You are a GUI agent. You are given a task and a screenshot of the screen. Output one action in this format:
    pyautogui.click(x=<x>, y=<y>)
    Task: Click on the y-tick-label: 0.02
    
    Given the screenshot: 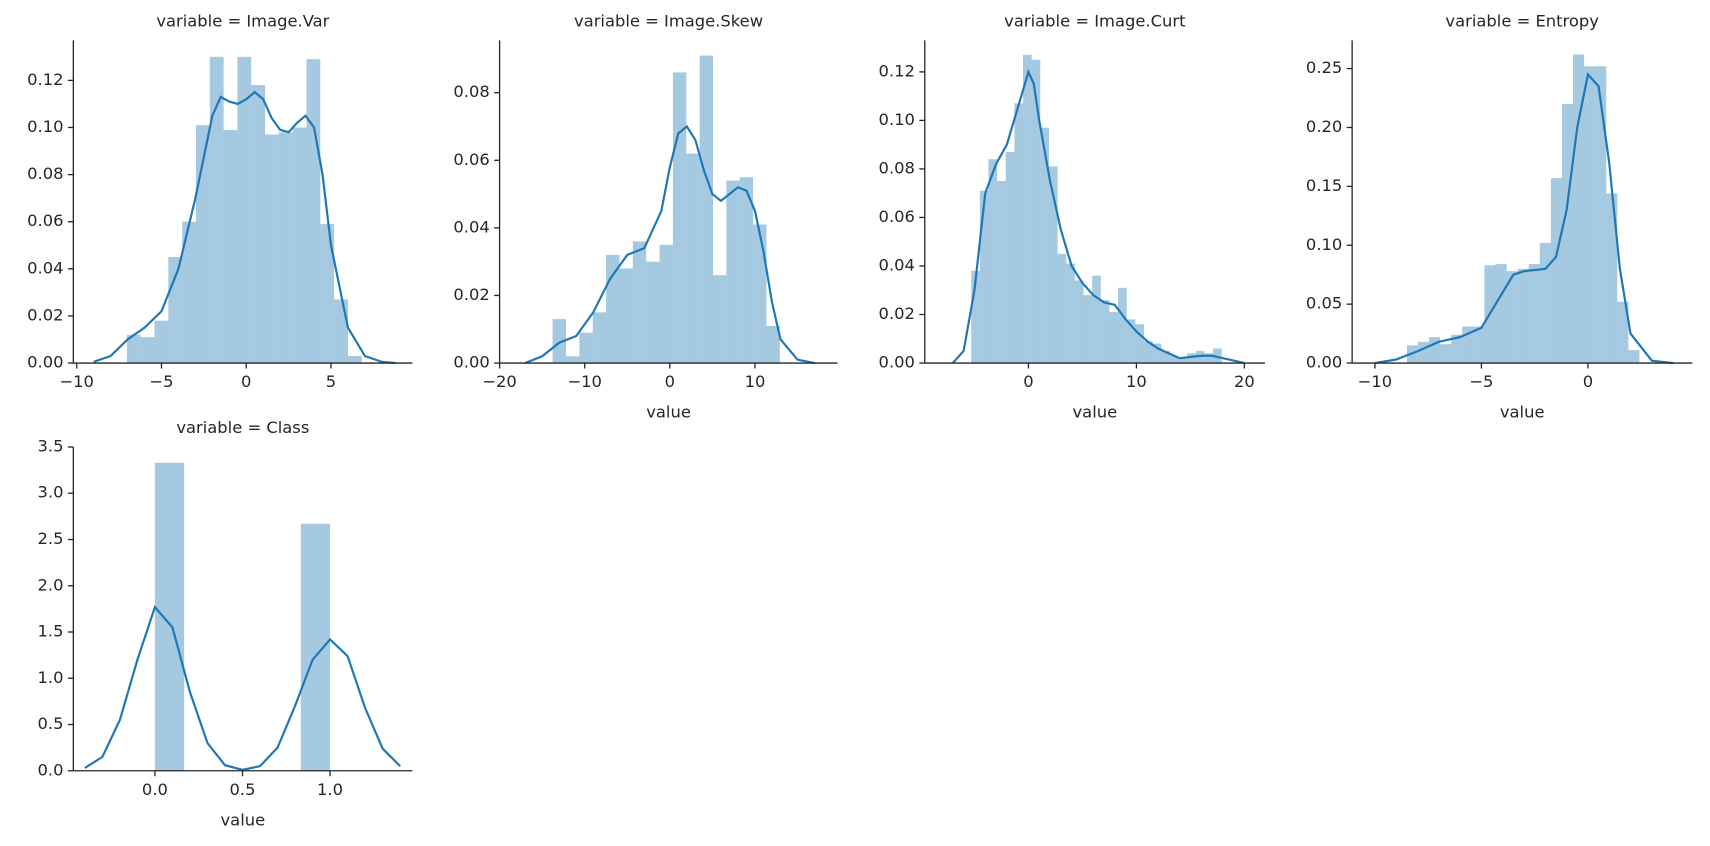 What is the action you would take?
    pyautogui.click(x=471, y=294)
    